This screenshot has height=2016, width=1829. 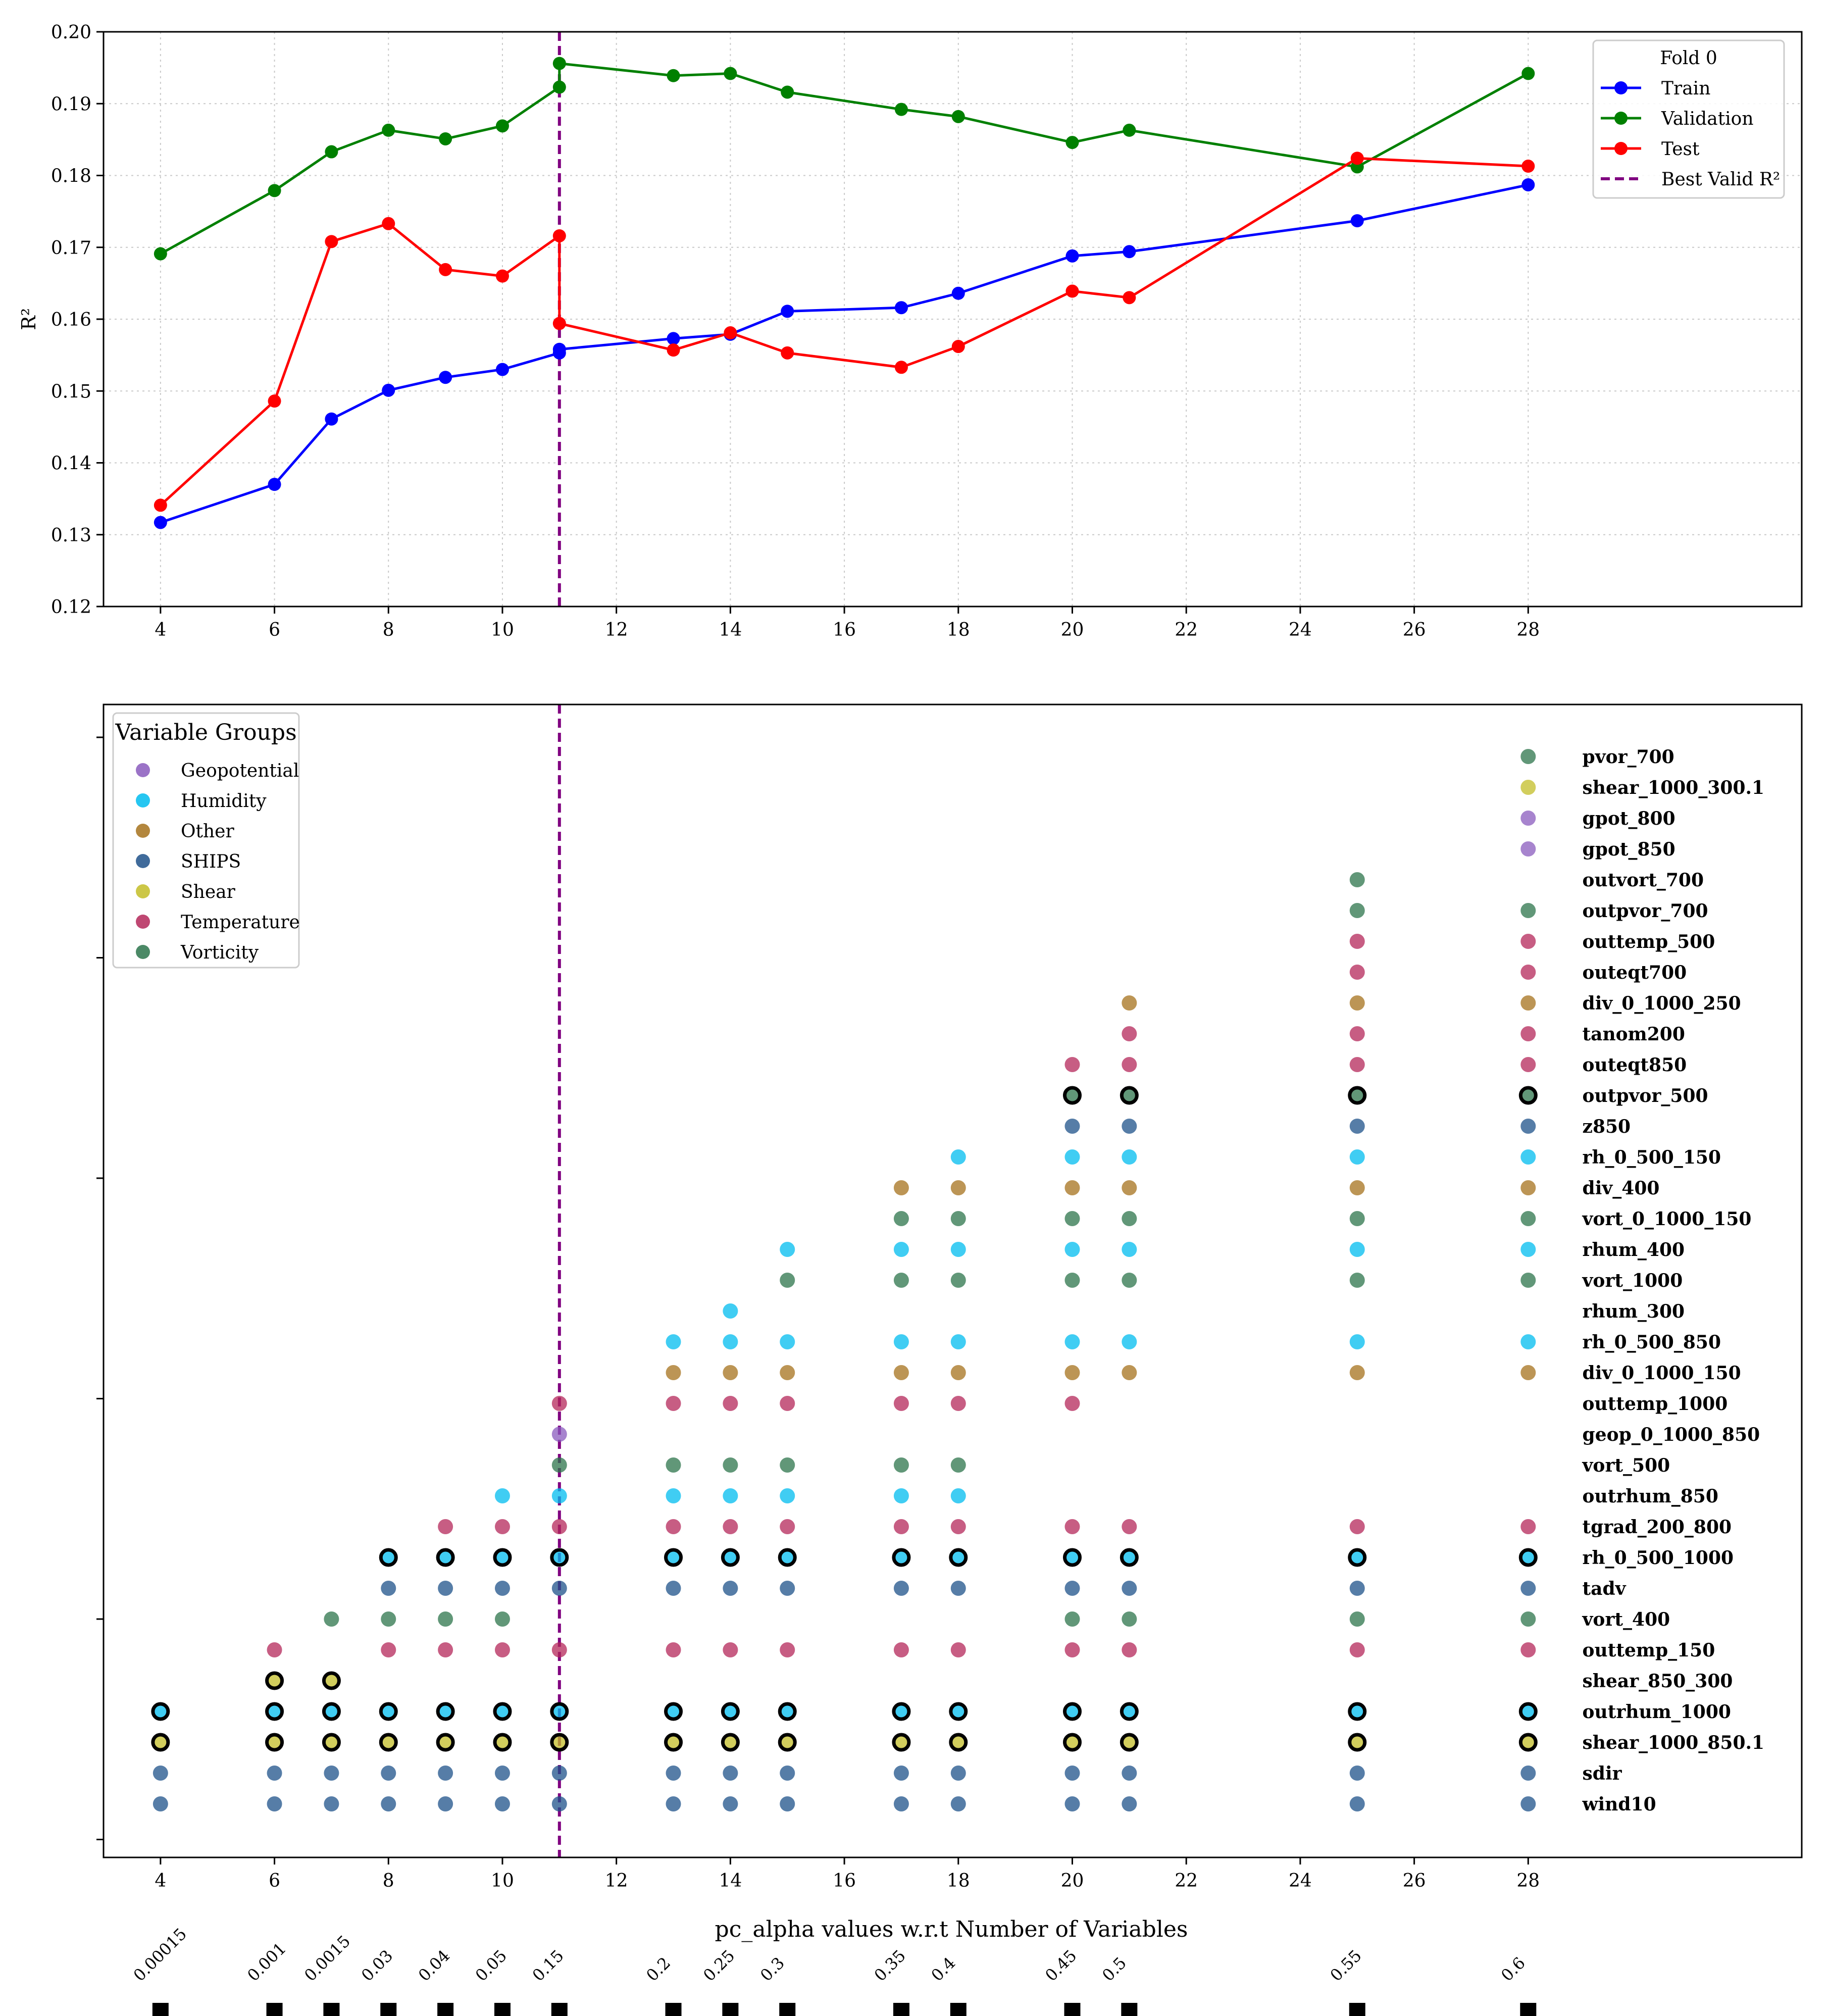 What do you see at coordinates (188, 861) in the screenshot?
I see `legend-entry-ships: SHIPS` at bounding box center [188, 861].